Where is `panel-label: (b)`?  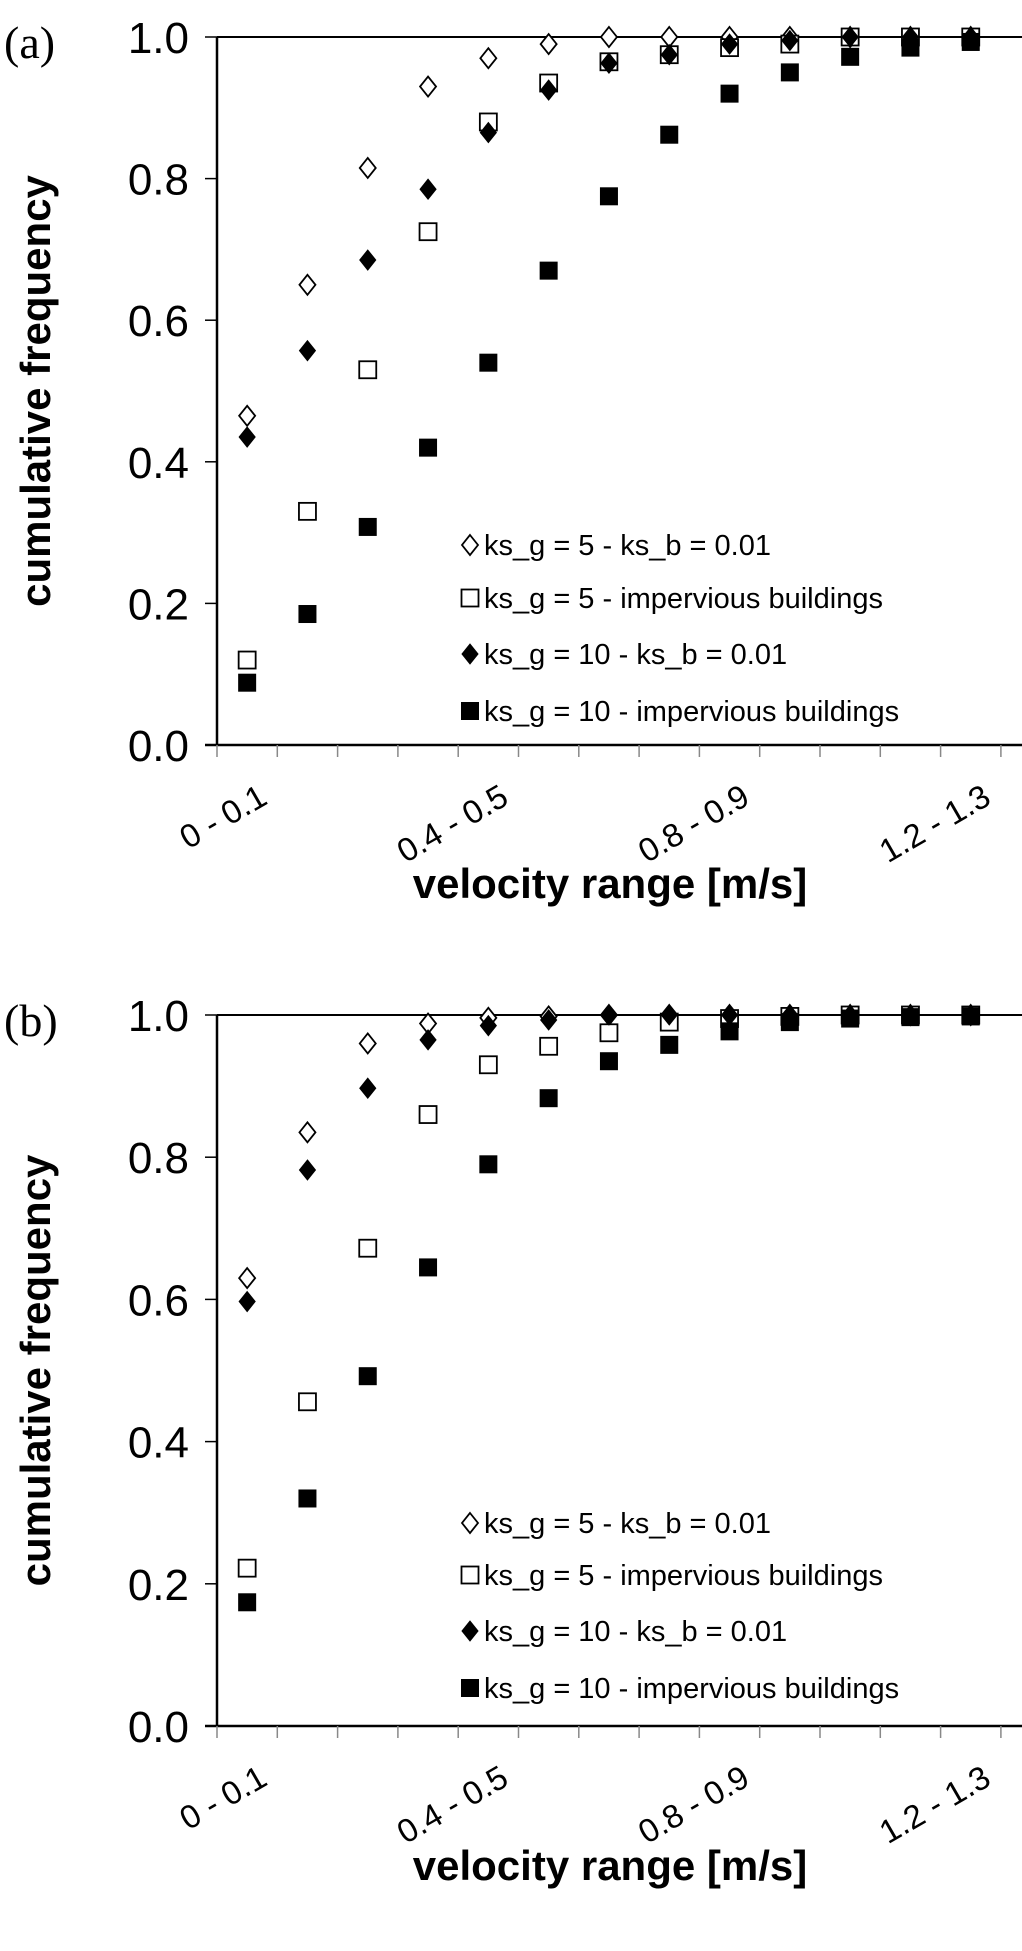
panel-label: (b) is located at coordinates (31, 1020).